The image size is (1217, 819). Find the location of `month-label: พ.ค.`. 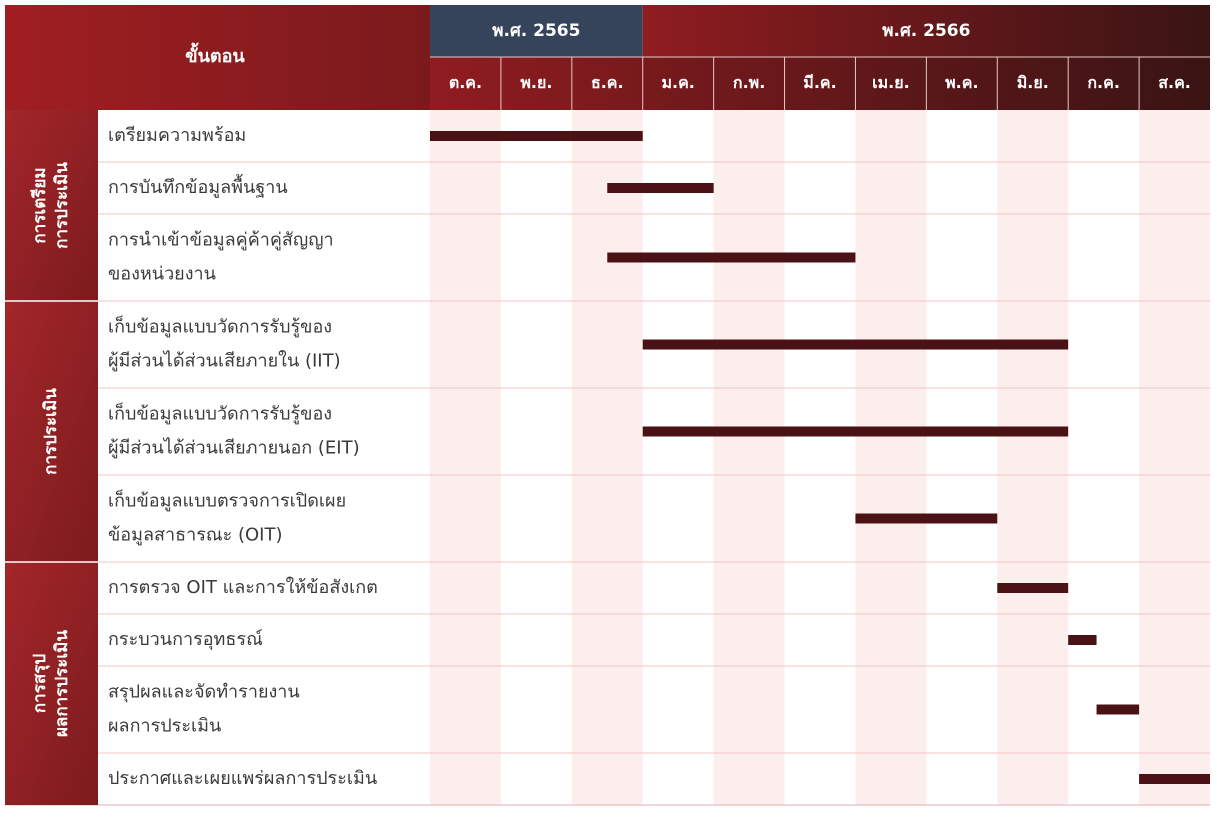

month-label: พ.ค. is located at coordinates (961, 82).